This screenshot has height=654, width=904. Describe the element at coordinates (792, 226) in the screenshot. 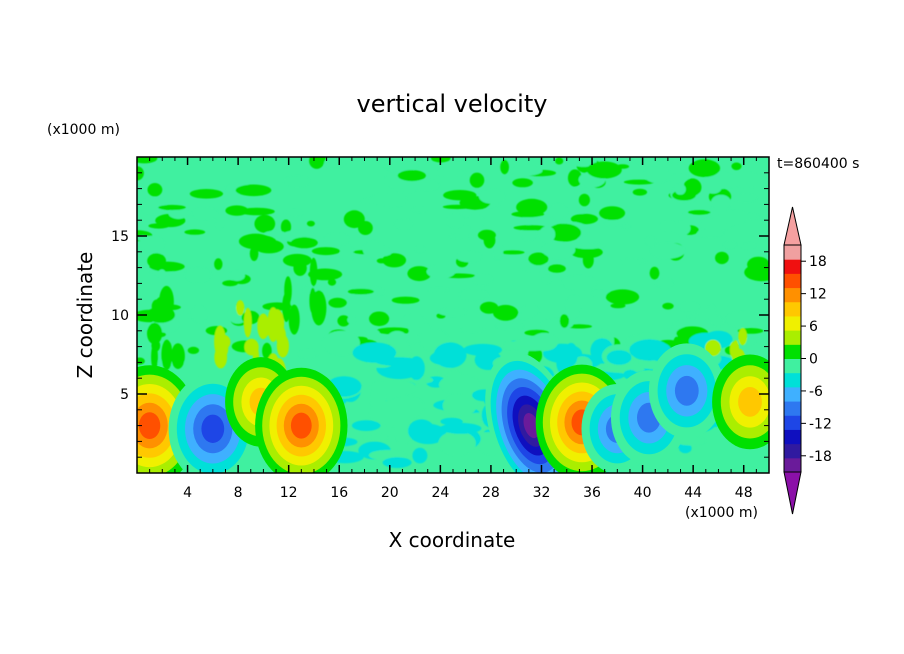

I see `colorbar-extend-high` at that location.